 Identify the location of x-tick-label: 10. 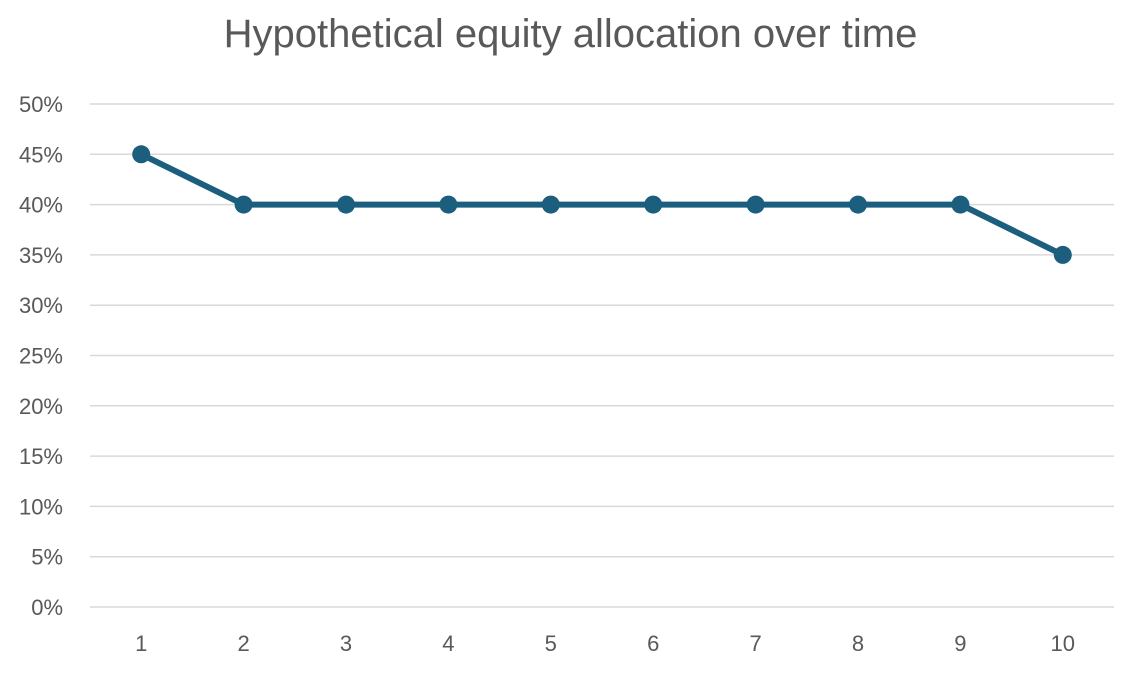
(1063, 643).